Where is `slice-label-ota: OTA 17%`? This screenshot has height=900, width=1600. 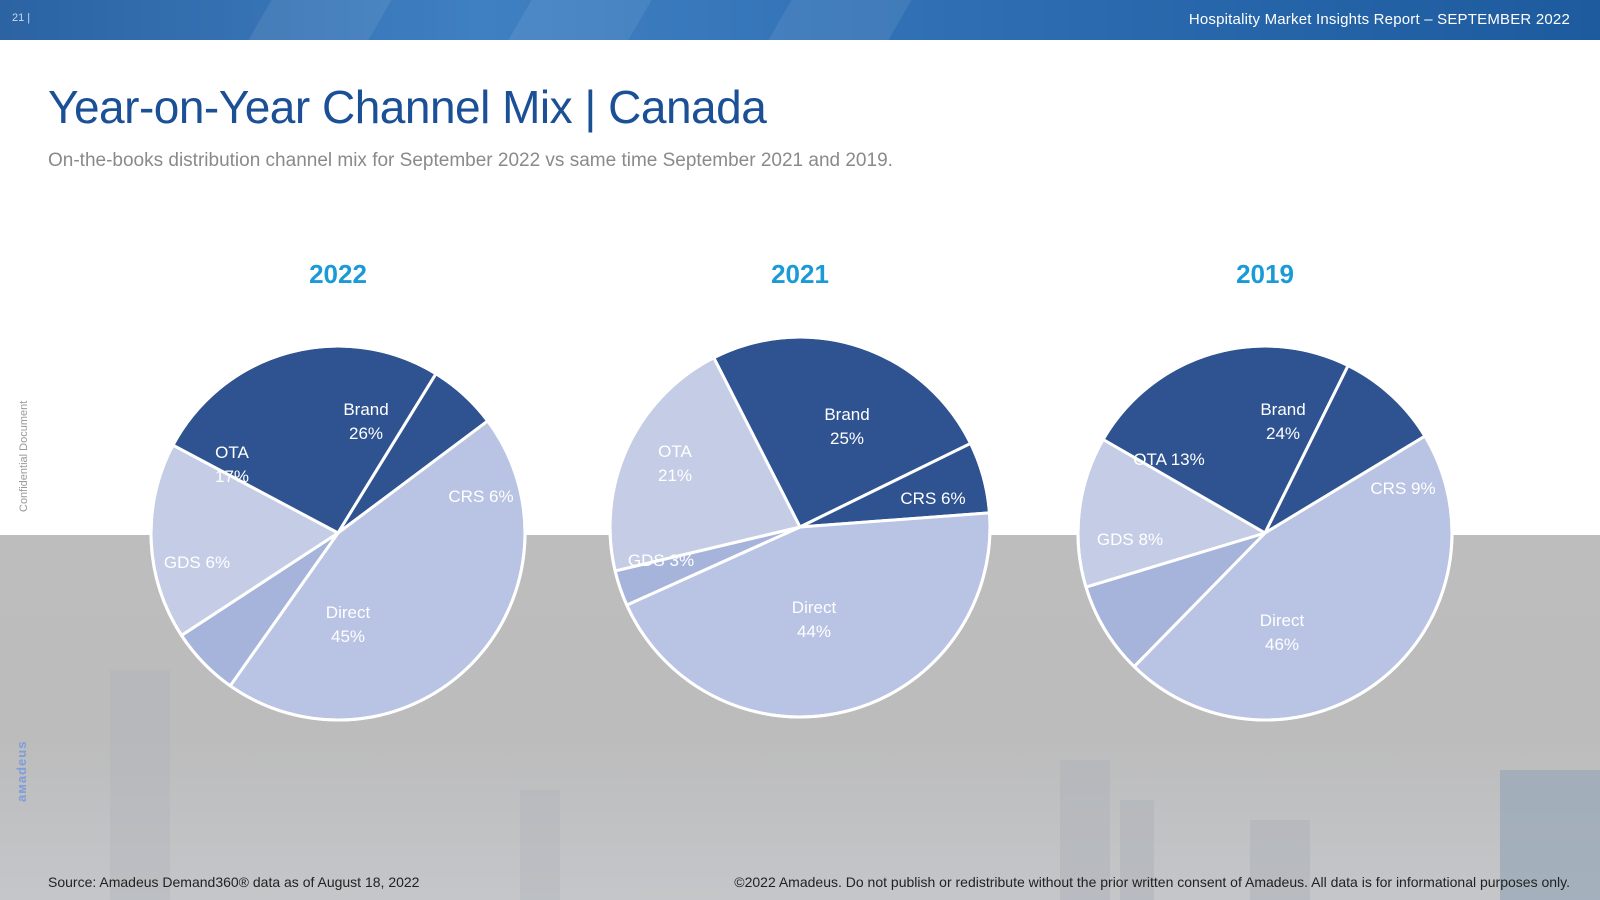 slice-label-ota: OTA 17% is located at coordinates (232, 464).